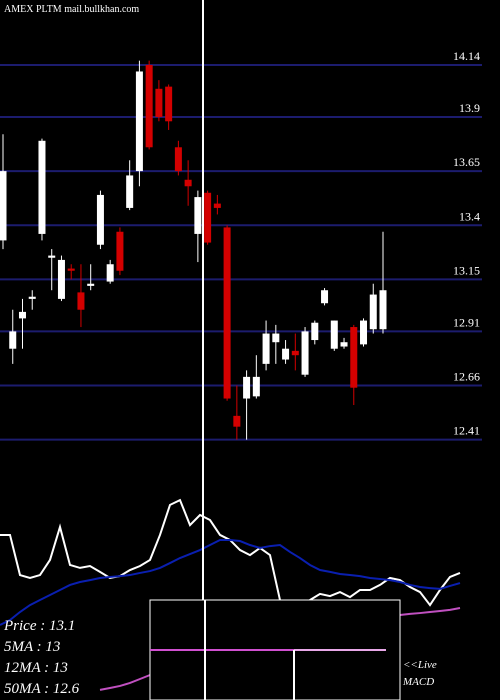 Image resolution: width=500 pixels, height=700 pixels. What do you see at coordinates (466, 322) in the screenshot?
I see `y-tick-label: 12.91` at bounding box center [466, 322].